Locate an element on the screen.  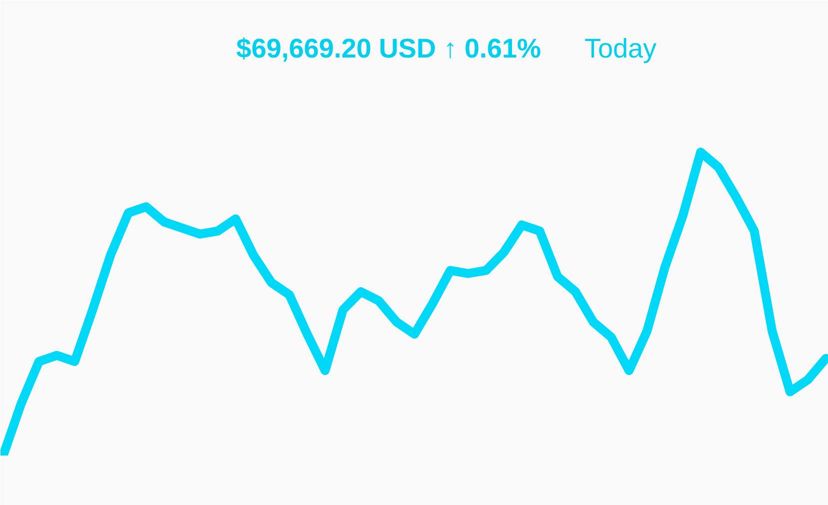
chart-title: $69,669.20 USD ↑ 0.61% is located at coordinates (388, 49).